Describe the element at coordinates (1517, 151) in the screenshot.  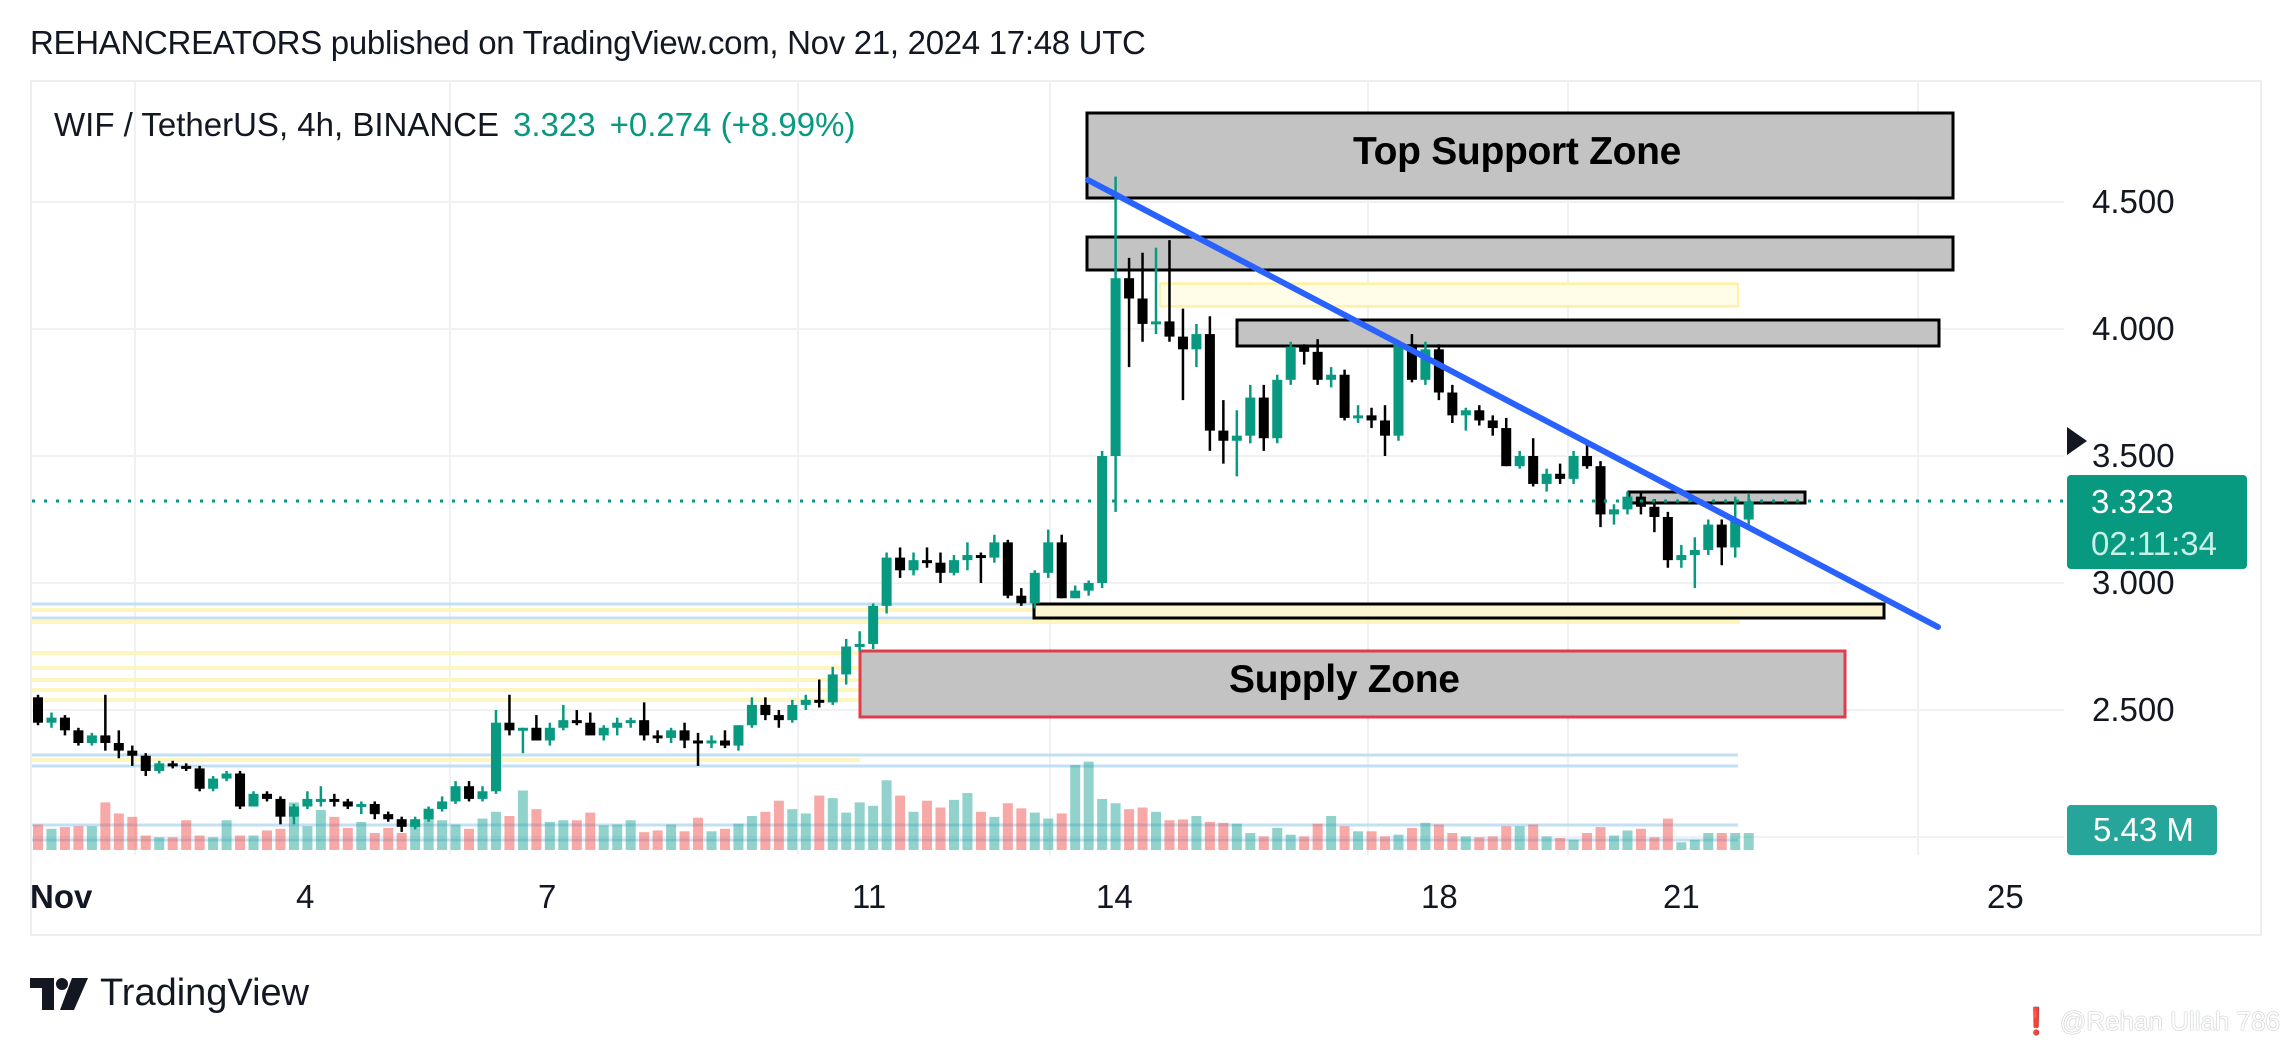
I see `top-support-zone-label: Top Support Zone` at that location.